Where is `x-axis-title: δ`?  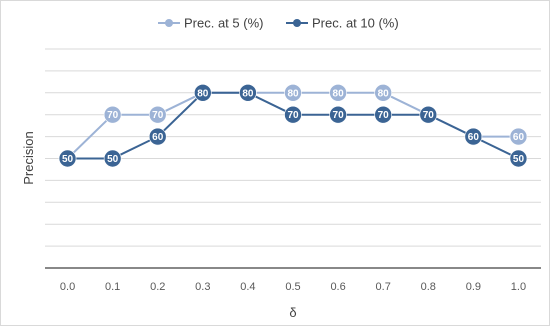 x-axis-title: δ is located at coordinates (292, 312).